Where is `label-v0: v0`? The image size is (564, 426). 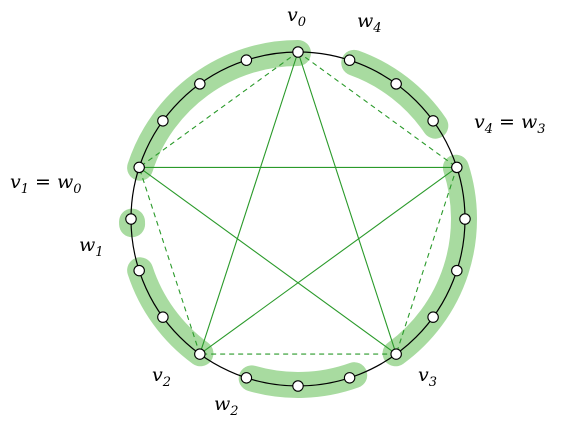
label-v0: v0 is located at coordinates (296, 17).